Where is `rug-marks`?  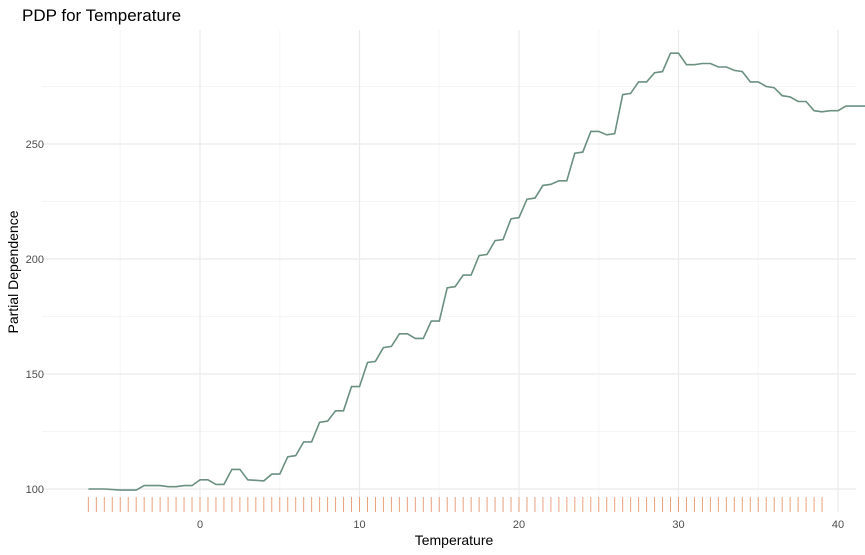 rug-marks is located at coordinates (455, 504).